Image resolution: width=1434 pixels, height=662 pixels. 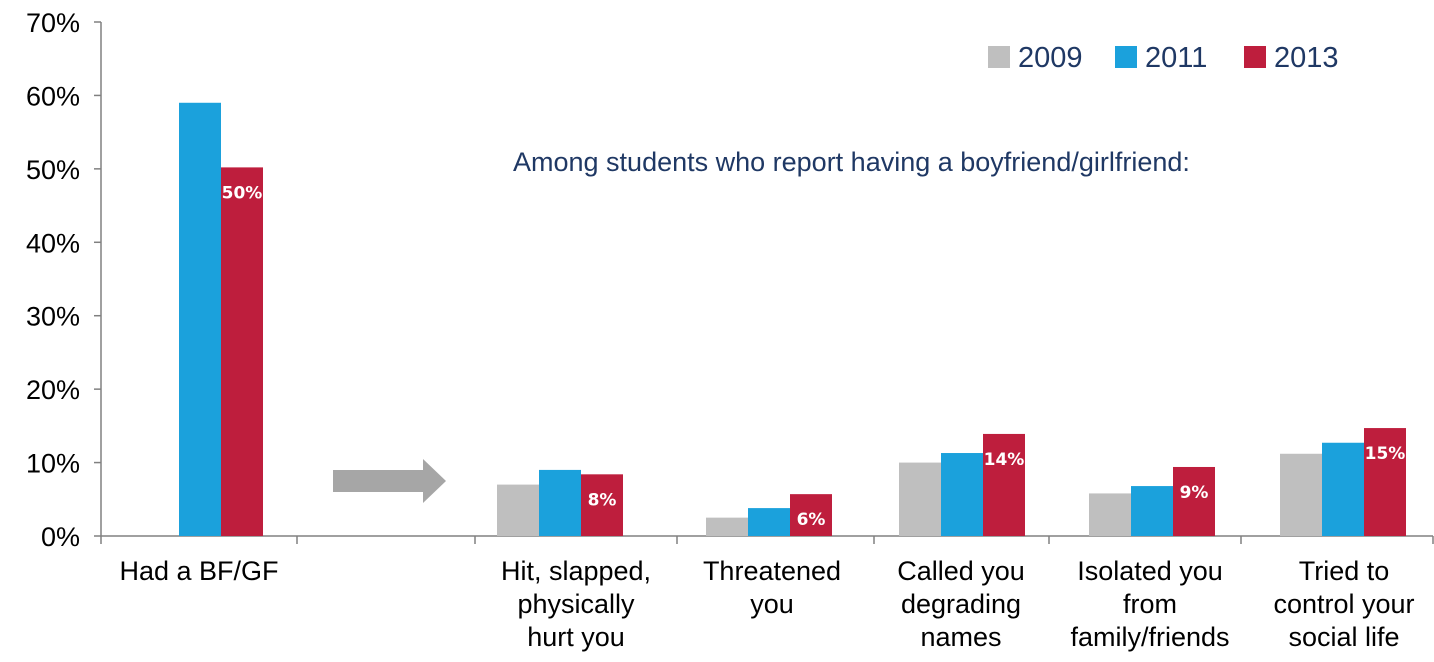 What do you see at coordinates (1050, 58) in the screenshot?
I see `legend-label: 2009` at bounding box center [1050, 58].